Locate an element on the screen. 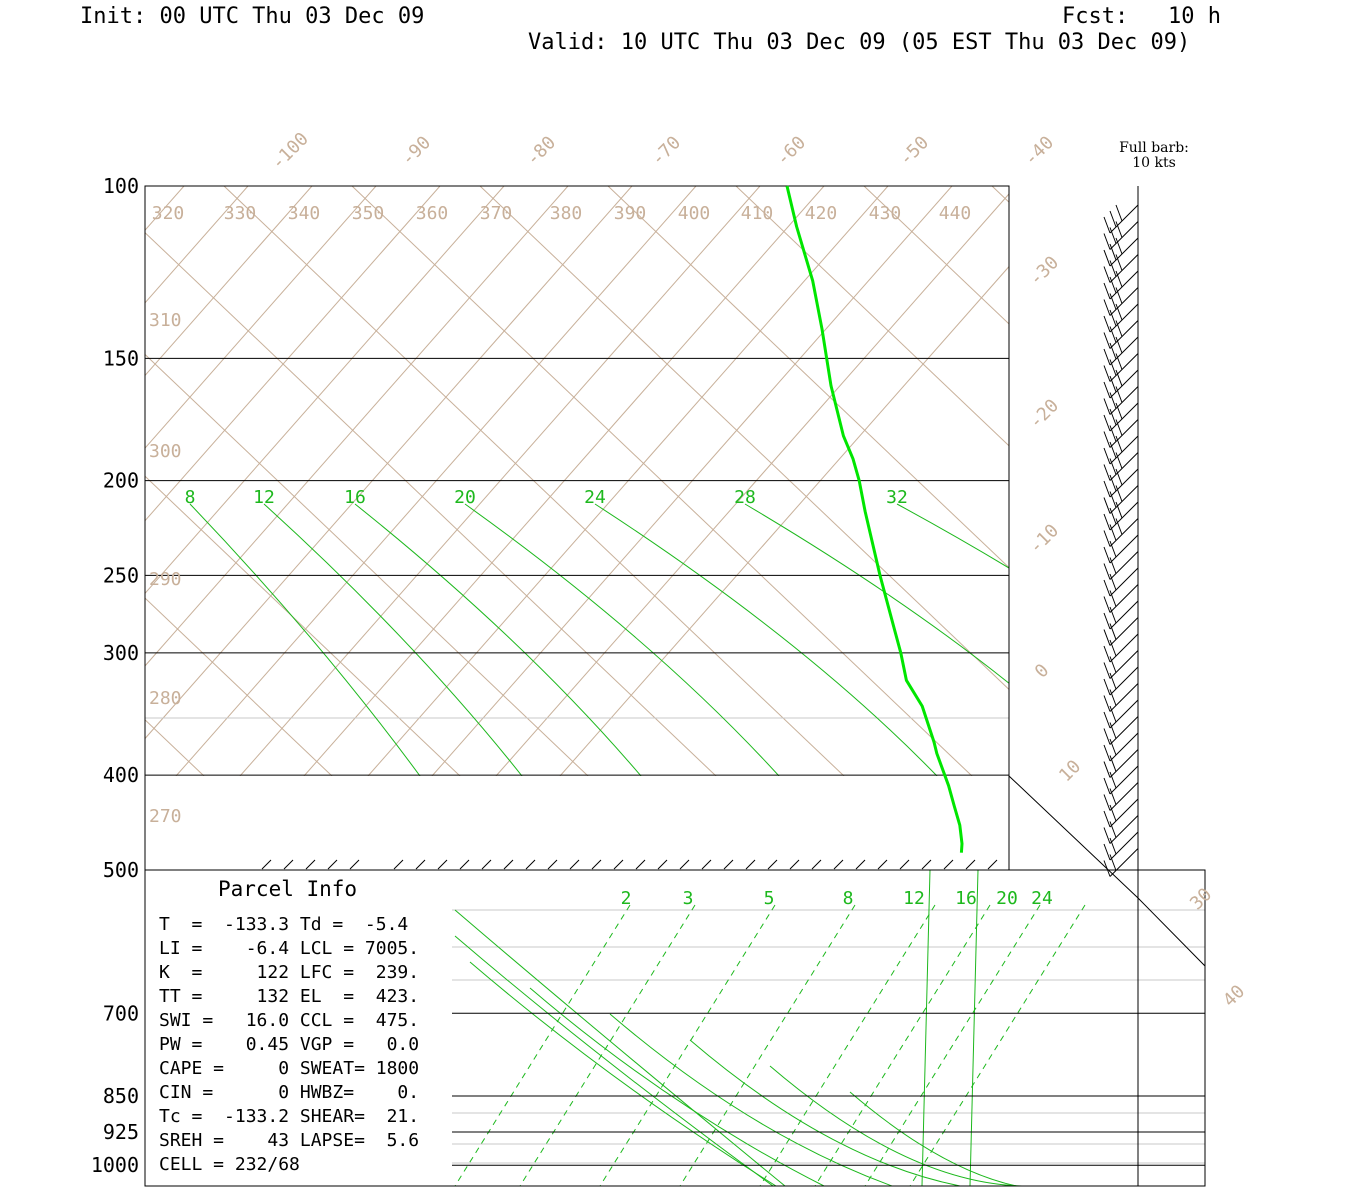 This screenshot has height=1200, width=1350. wind-barbs is located at coordinates (1121, 540).